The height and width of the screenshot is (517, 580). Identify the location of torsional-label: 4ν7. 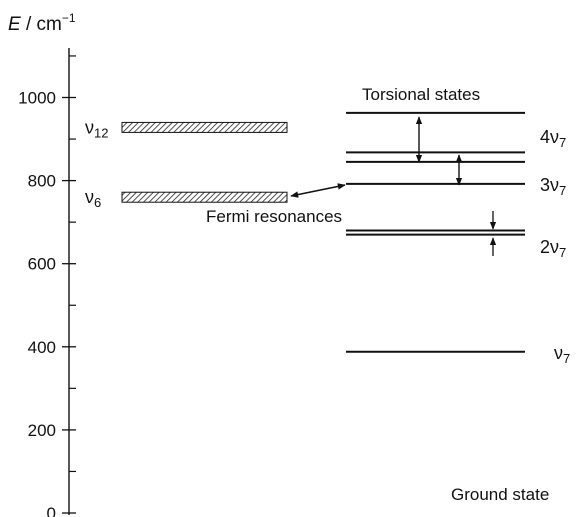
(553, 138).